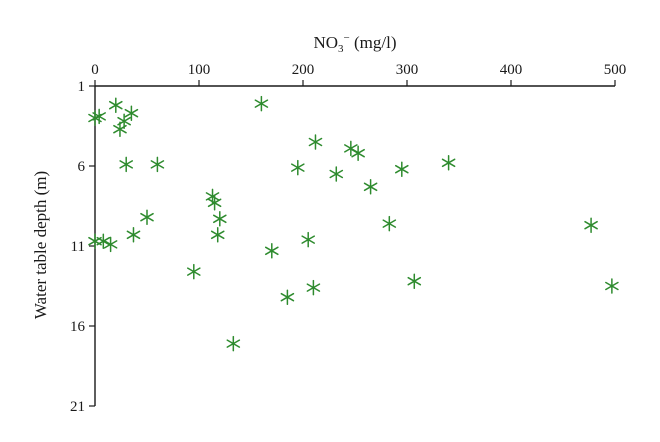  I want to click on x-tick-label: 500, so click(615, 70).